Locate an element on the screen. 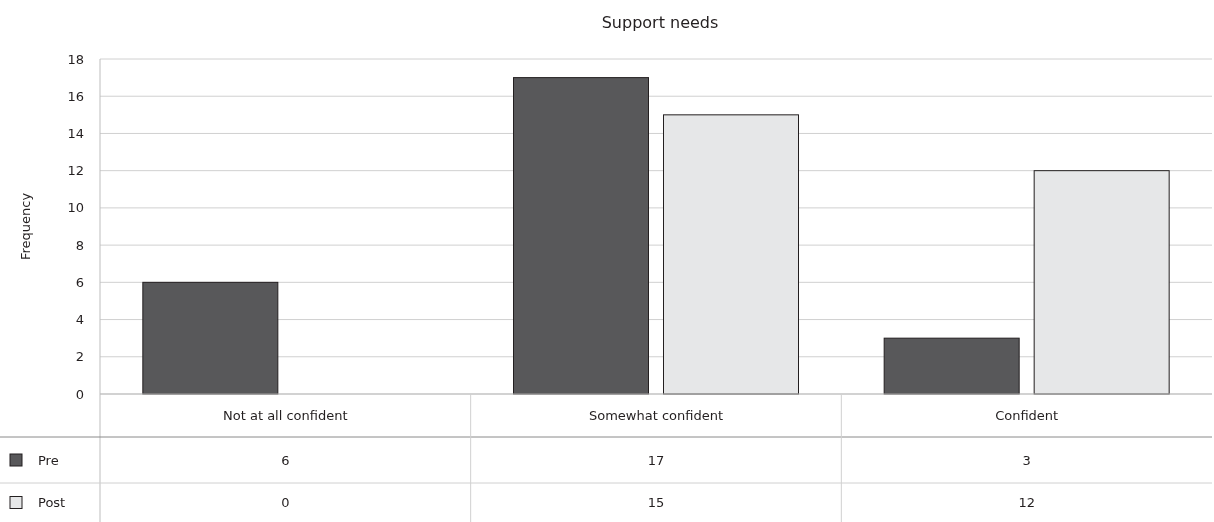 This screenshot has width=1214, height=522. x-tick-label: Confident is located at coordinates (1027, 416).